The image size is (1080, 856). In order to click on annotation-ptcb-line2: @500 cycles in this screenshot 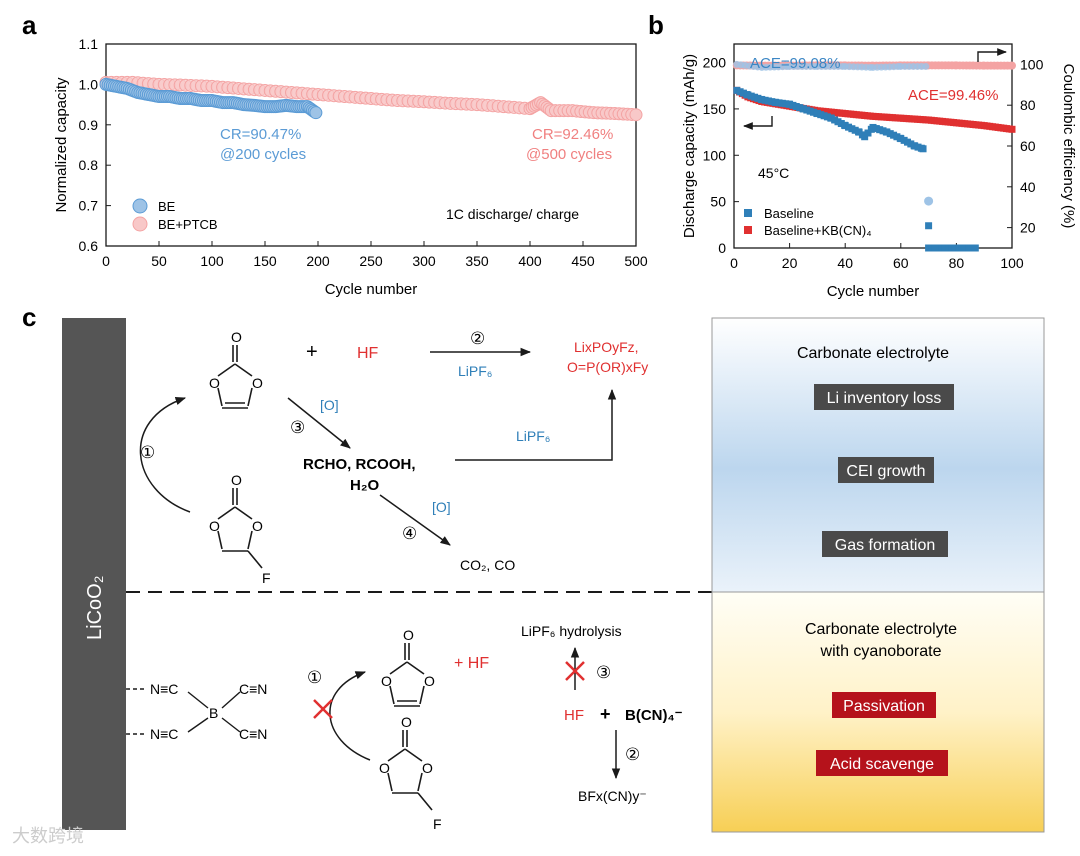, I will do `click(569, 154)`.